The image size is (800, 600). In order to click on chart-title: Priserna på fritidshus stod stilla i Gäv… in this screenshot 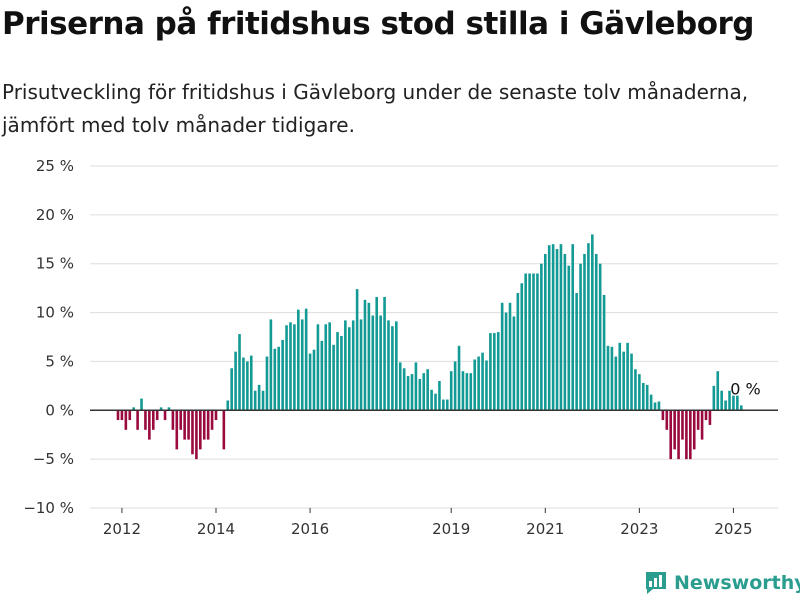, I will do `click(378, 24)`.